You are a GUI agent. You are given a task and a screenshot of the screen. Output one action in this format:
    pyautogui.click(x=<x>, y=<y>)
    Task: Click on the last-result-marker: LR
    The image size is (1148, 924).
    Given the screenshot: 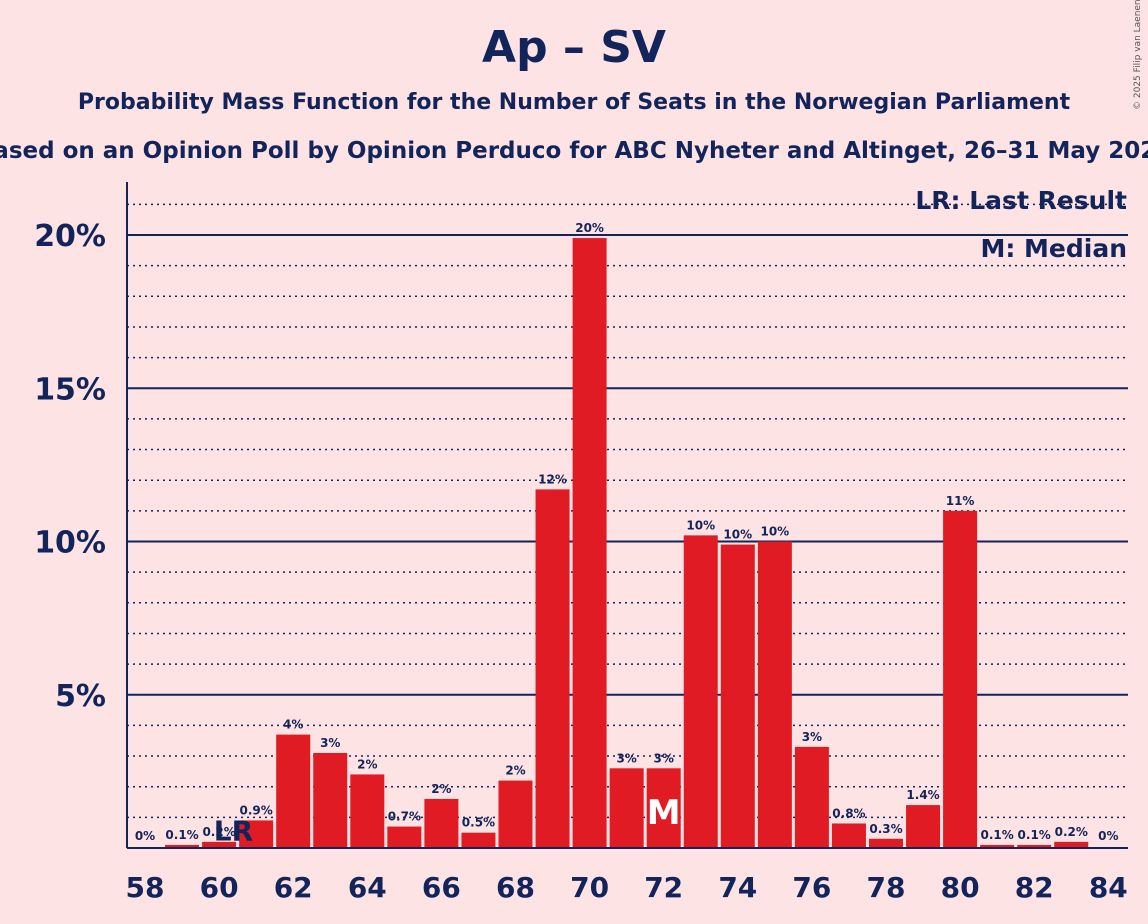 What is the action you would take?
    pyautogui.click(x=233, y=830)
    